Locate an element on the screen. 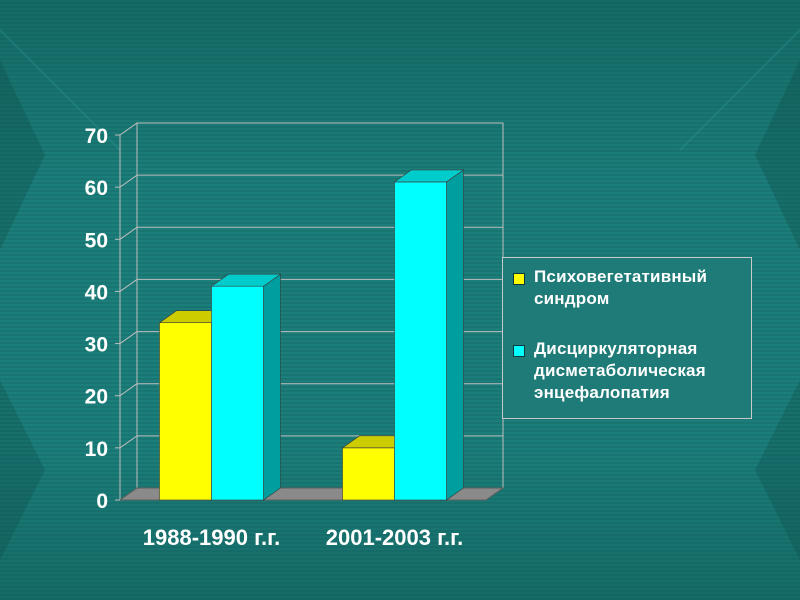  y-tick-label: 20 is located at coordinates (96, 397).